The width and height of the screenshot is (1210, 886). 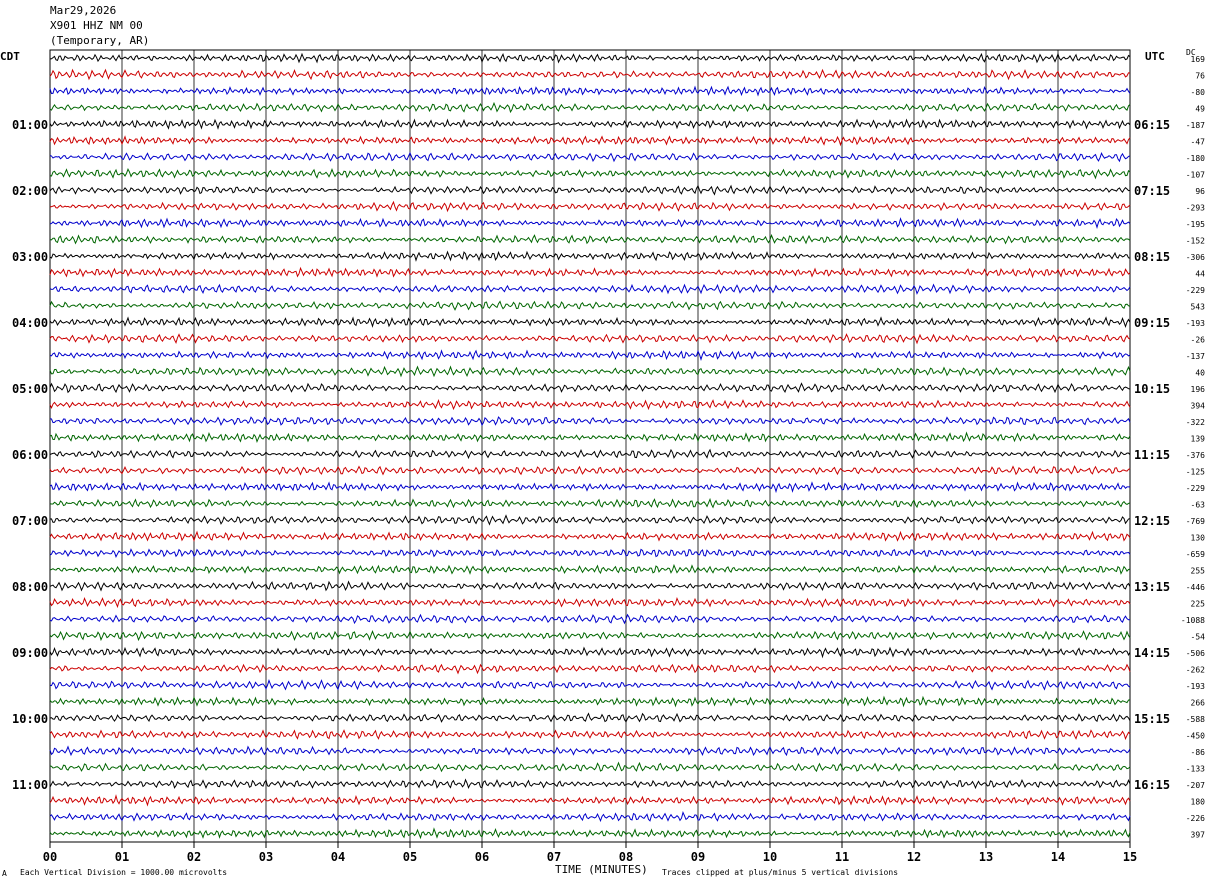 What do you see at coordinates (1195, 719) in the screenshot?
I see `dc-offset-label: -588` at bounding box center [1195, 719].